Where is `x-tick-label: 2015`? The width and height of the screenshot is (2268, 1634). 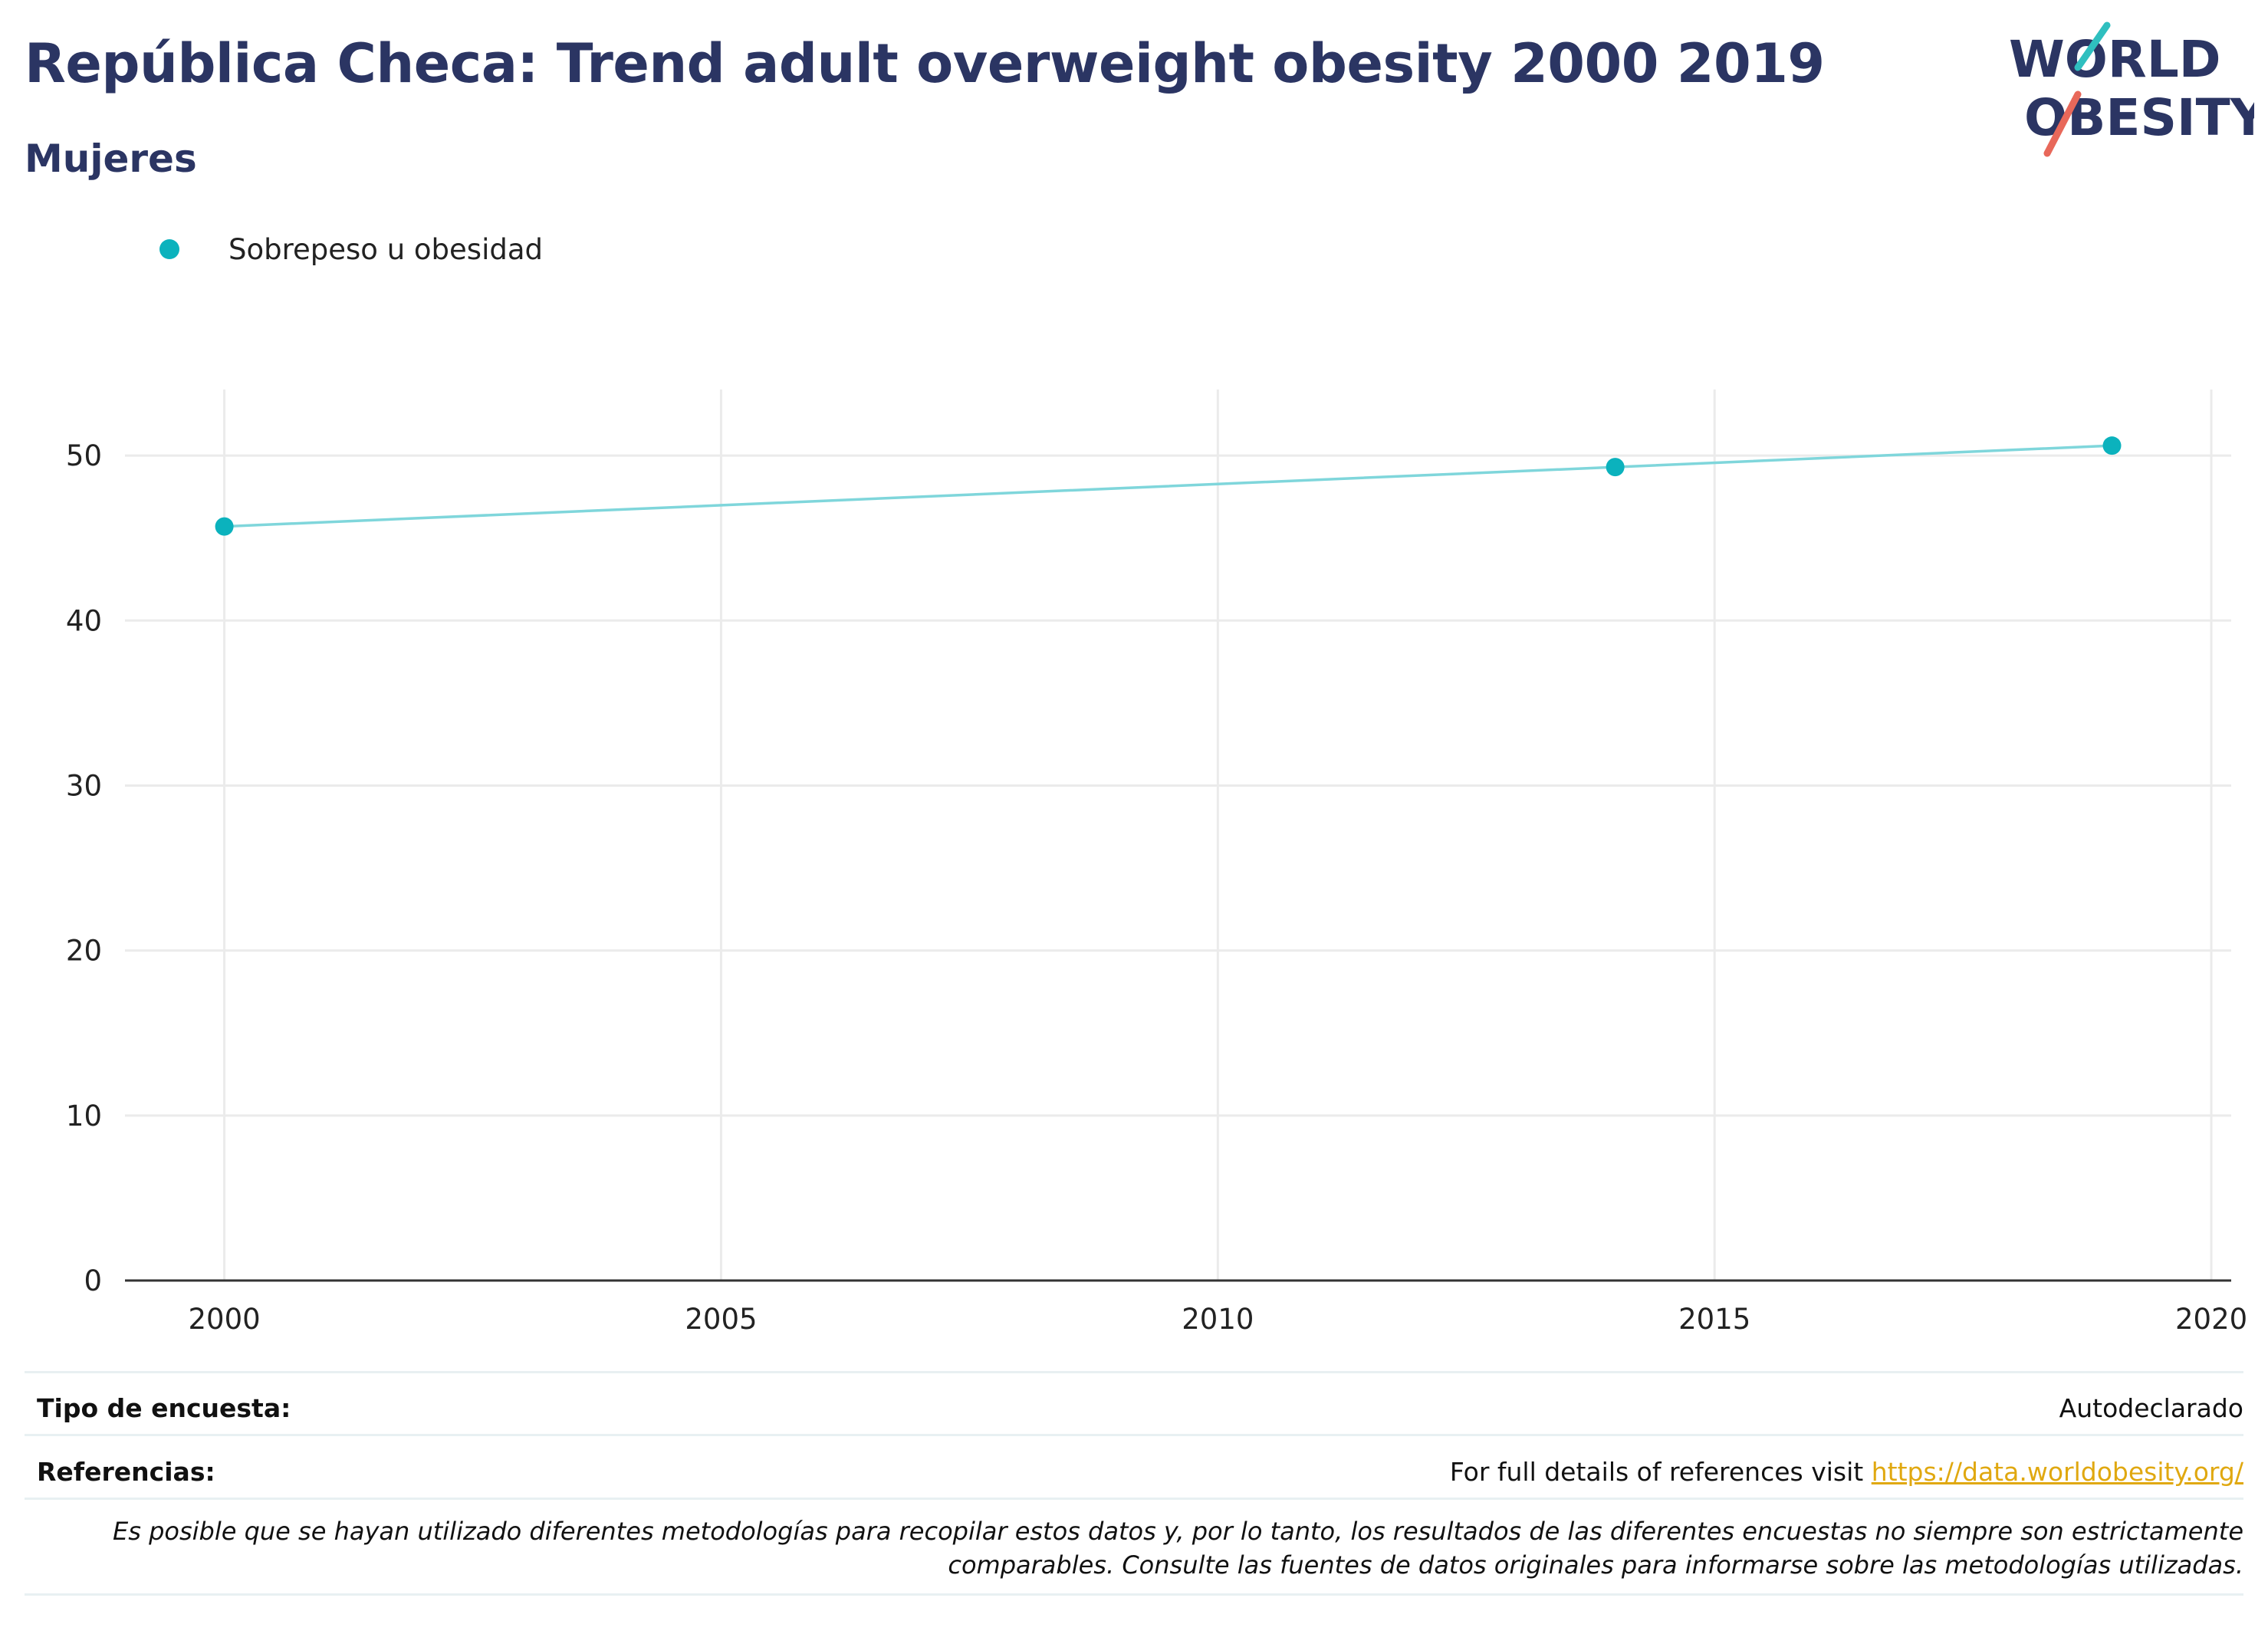
x-tick-label: 2015 is located at coordinates (1714, 1320).